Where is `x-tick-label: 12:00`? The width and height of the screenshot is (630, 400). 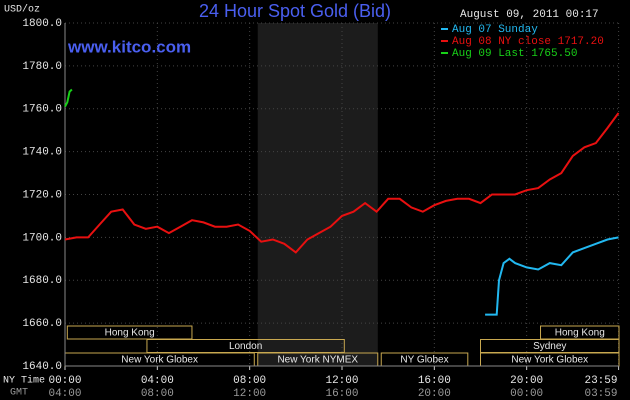 x-tick-label: 12:00 is located at coordinates (341, 381).